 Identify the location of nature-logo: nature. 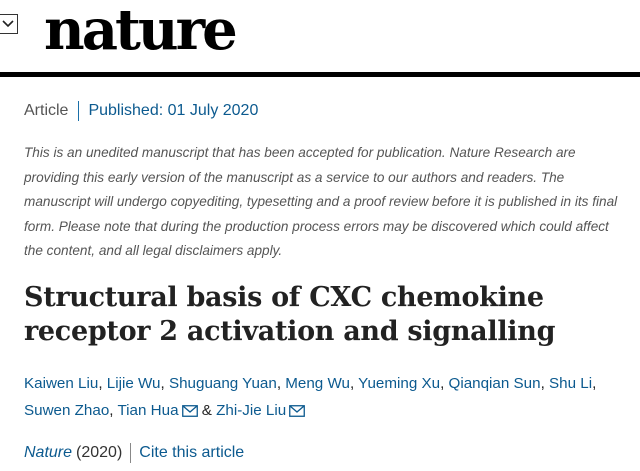
(141, 31).